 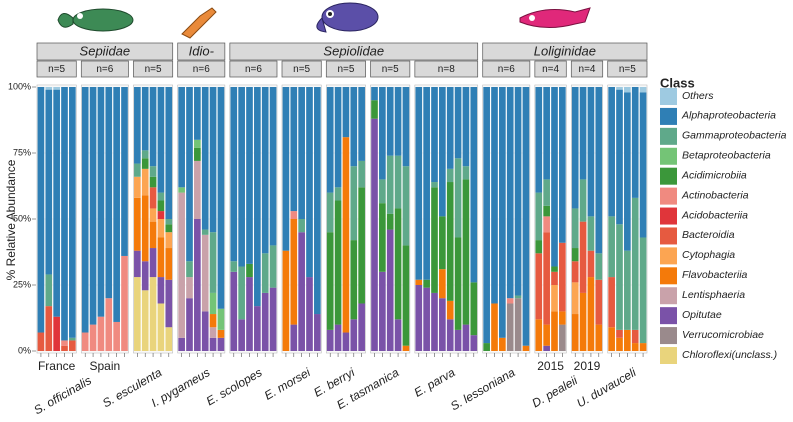 I want to click on panel-sublabel: 2019, so click(x=587, y=366).